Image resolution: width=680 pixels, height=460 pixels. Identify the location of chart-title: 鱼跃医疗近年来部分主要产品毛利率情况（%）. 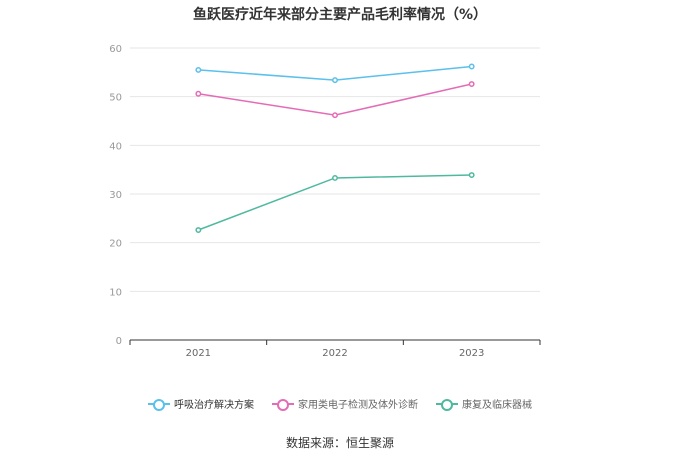
(340, 15).